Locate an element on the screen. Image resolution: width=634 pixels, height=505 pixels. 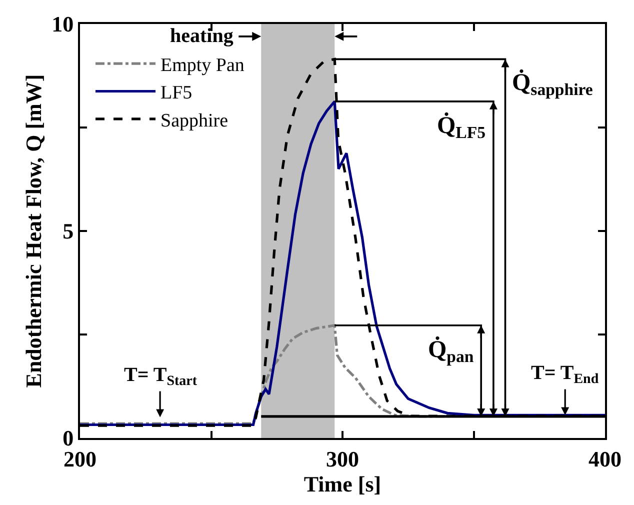
legend-label: Sapphire is located at coordinates (194, 121).